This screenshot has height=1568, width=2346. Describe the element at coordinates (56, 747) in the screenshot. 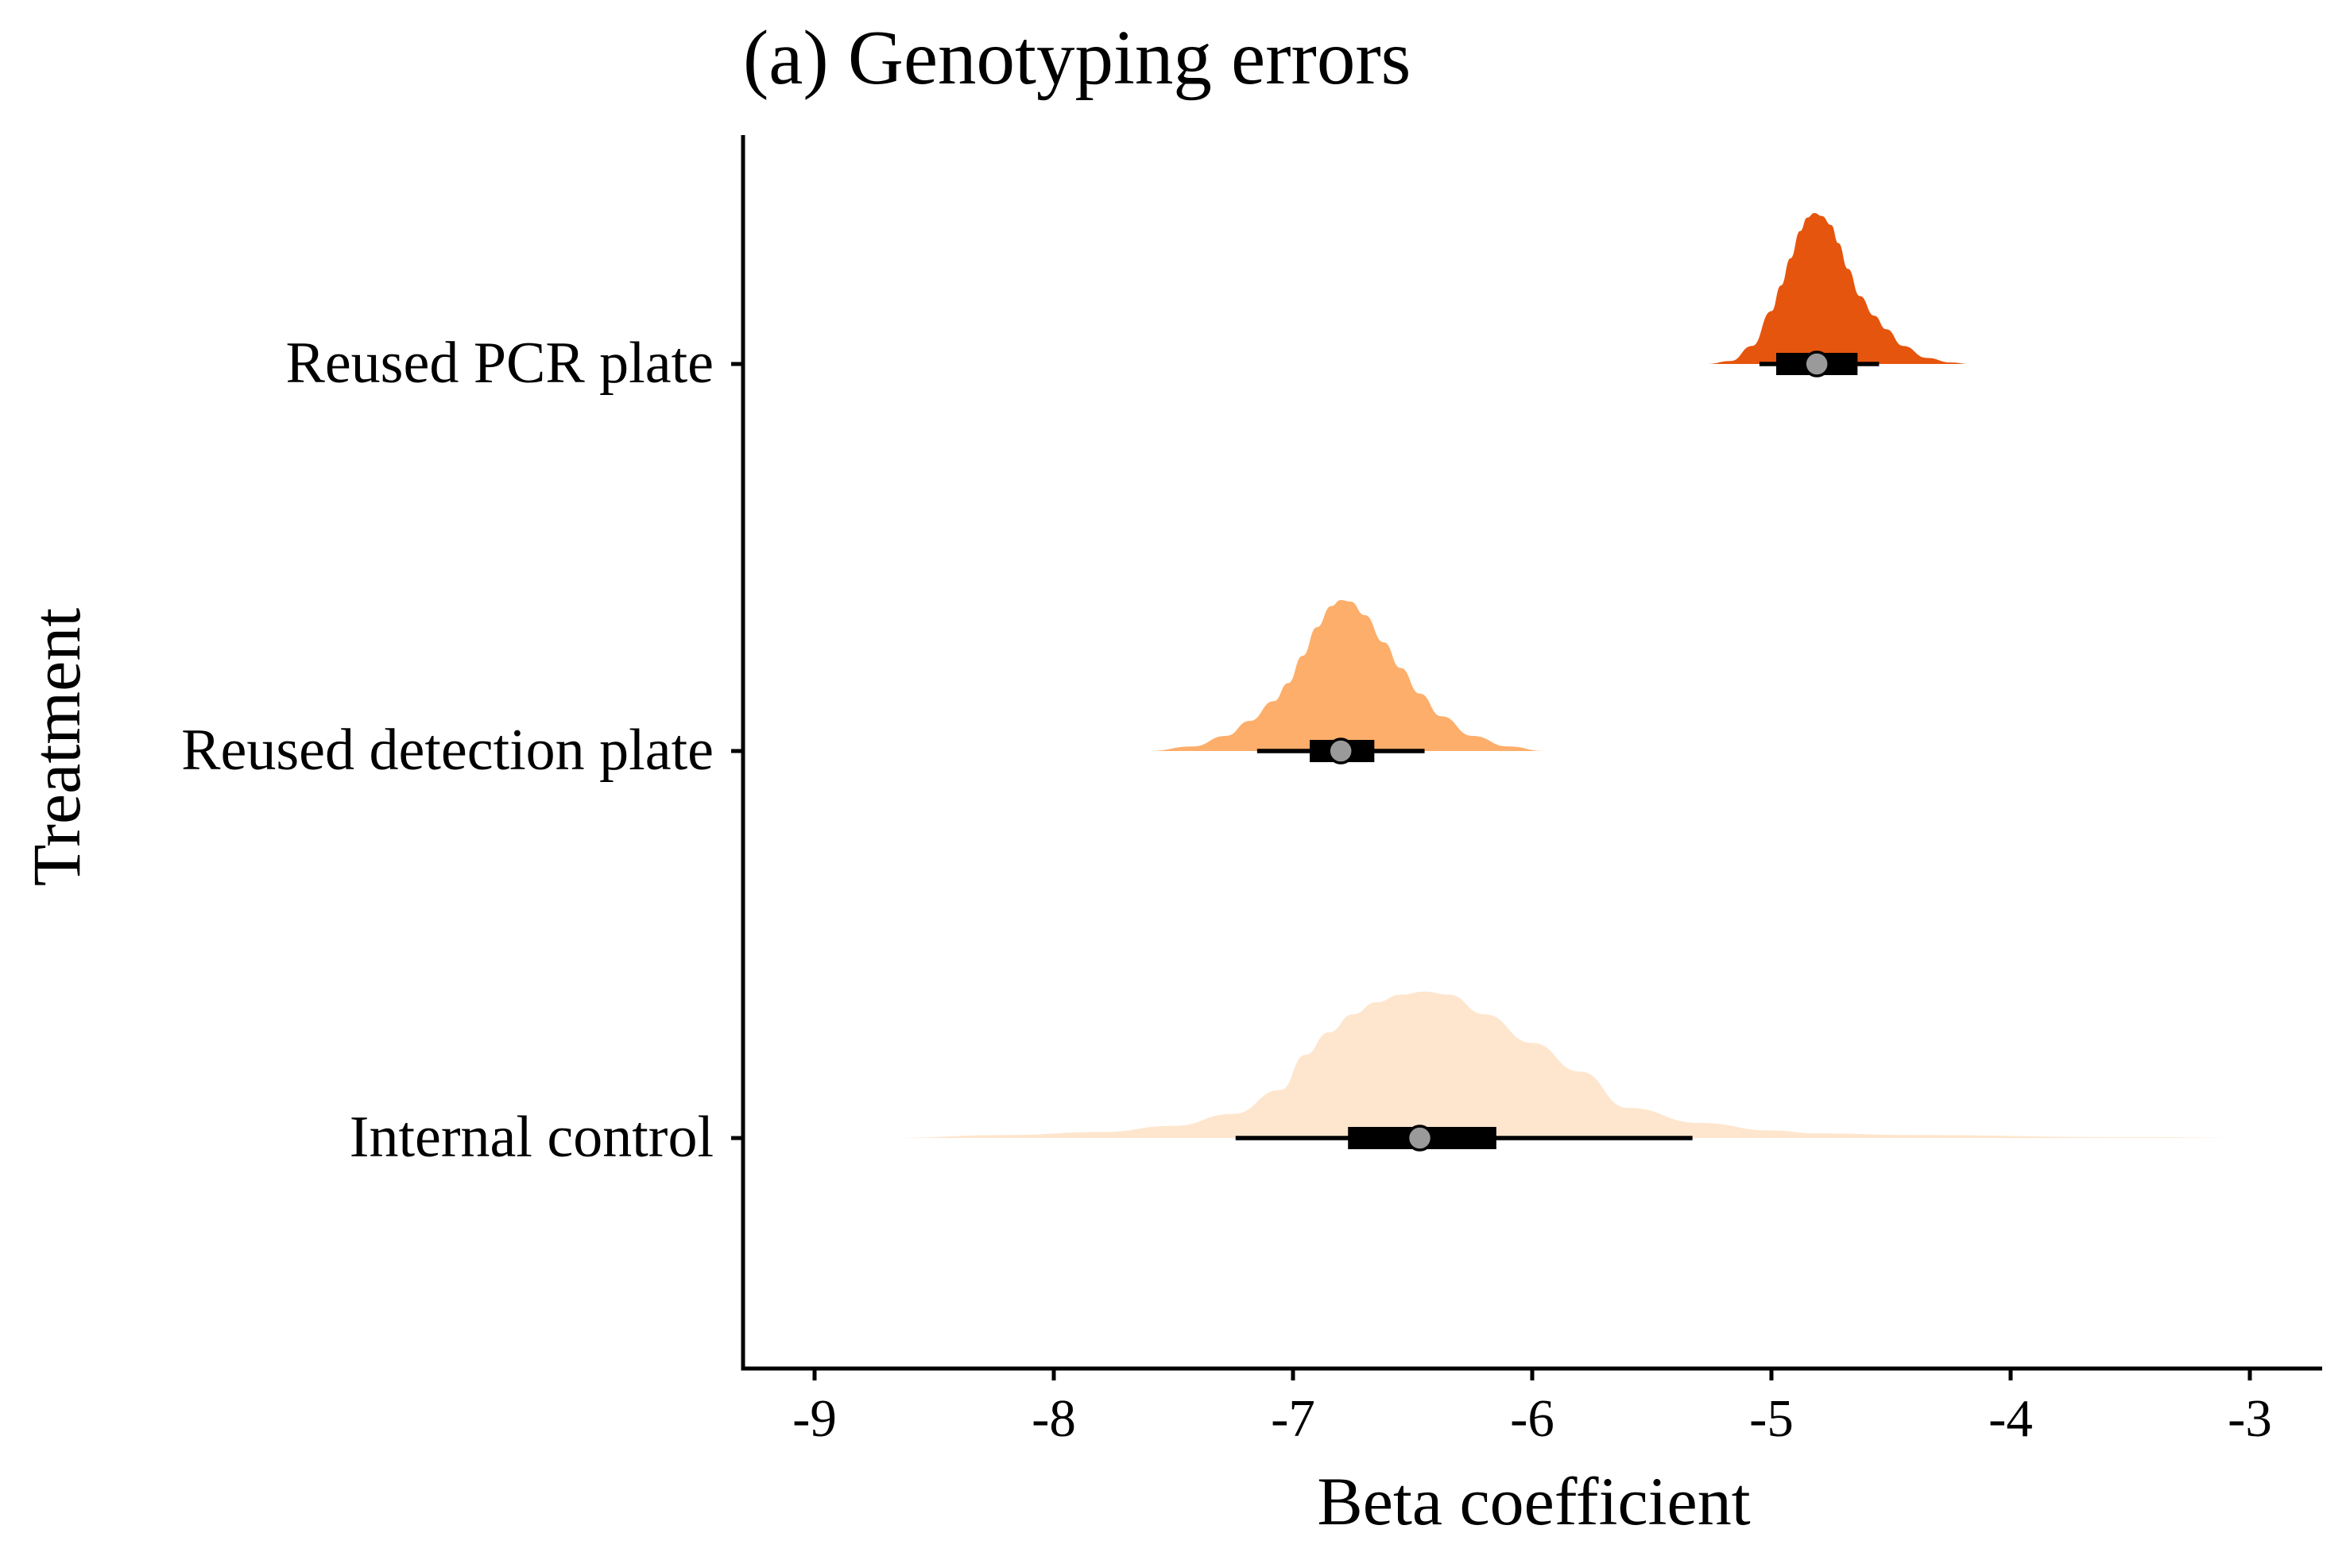

I see `y-axis-title: Treatment` at that location.